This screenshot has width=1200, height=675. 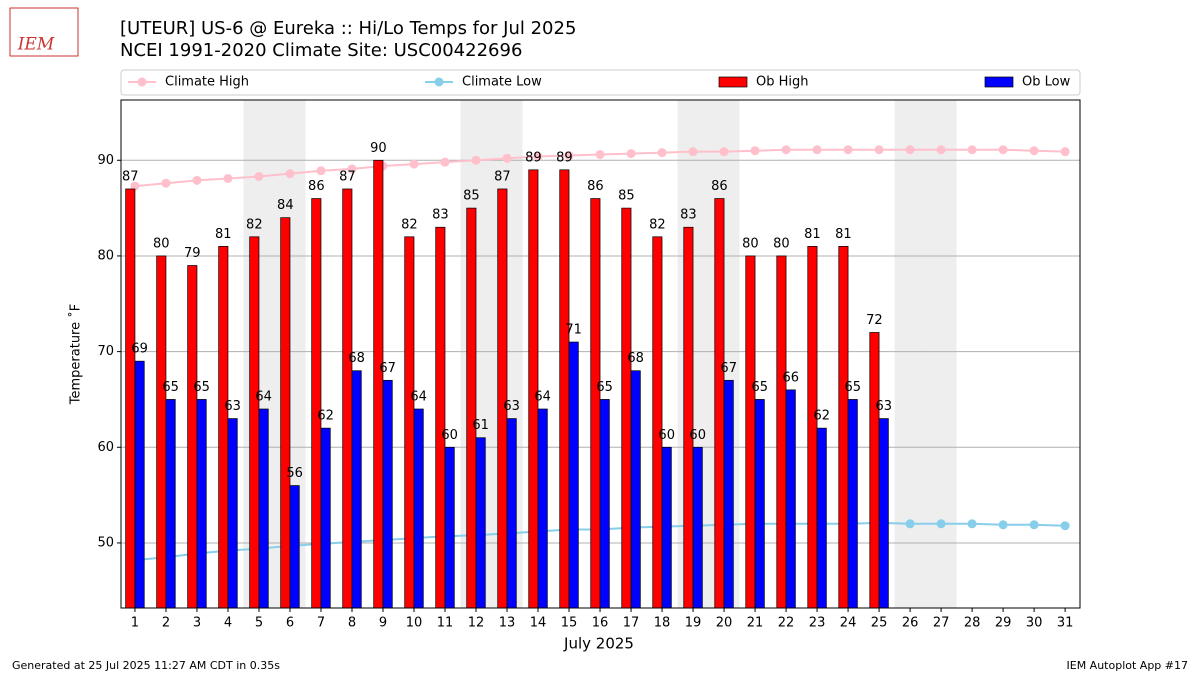 I want to click on bar-label: 81, so click(x=843, y=234).